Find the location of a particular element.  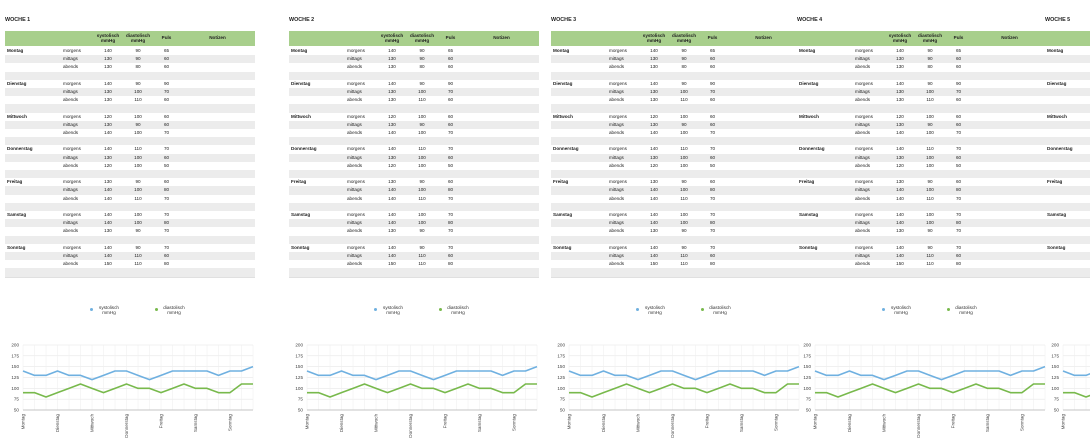

y-tick-label: 125 is located at coordinates (1055, 377).